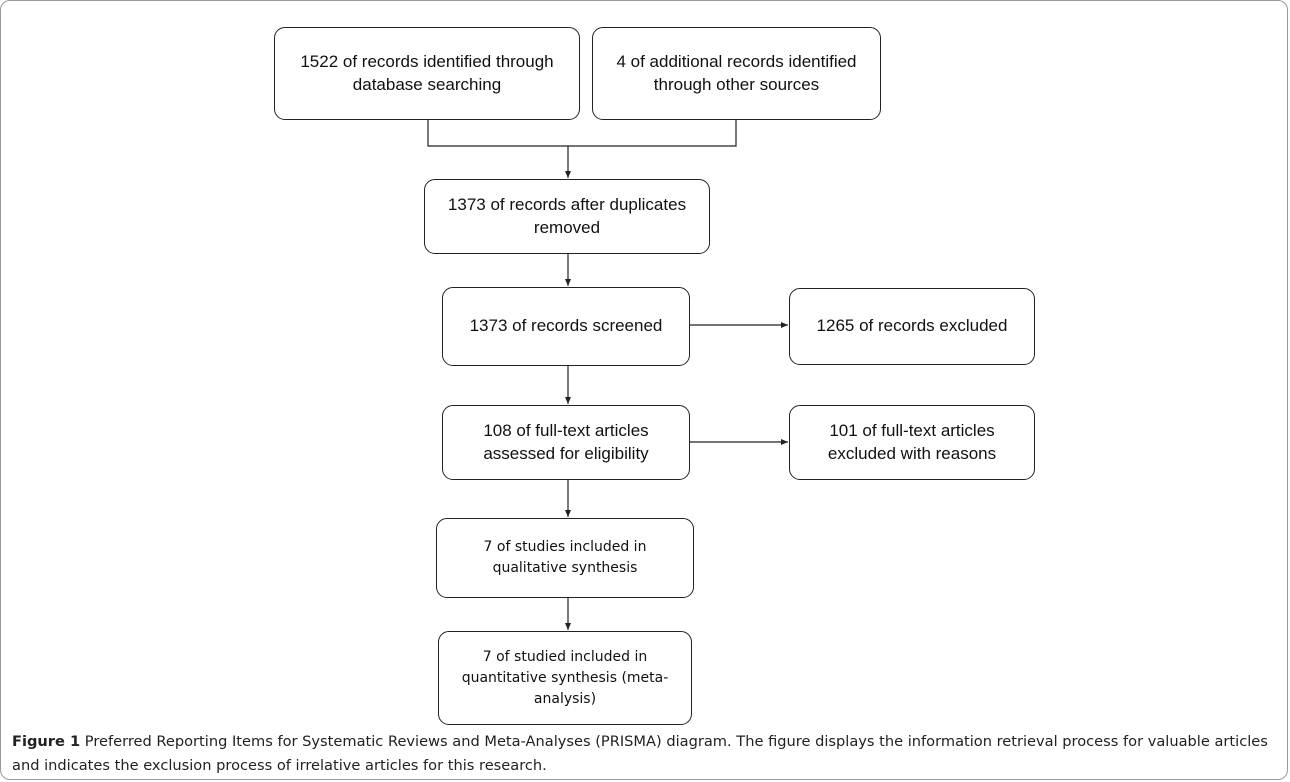 This screenshot has height=782, width=1290. I want to click on caption-label: Figure 1, so click(46, 741).